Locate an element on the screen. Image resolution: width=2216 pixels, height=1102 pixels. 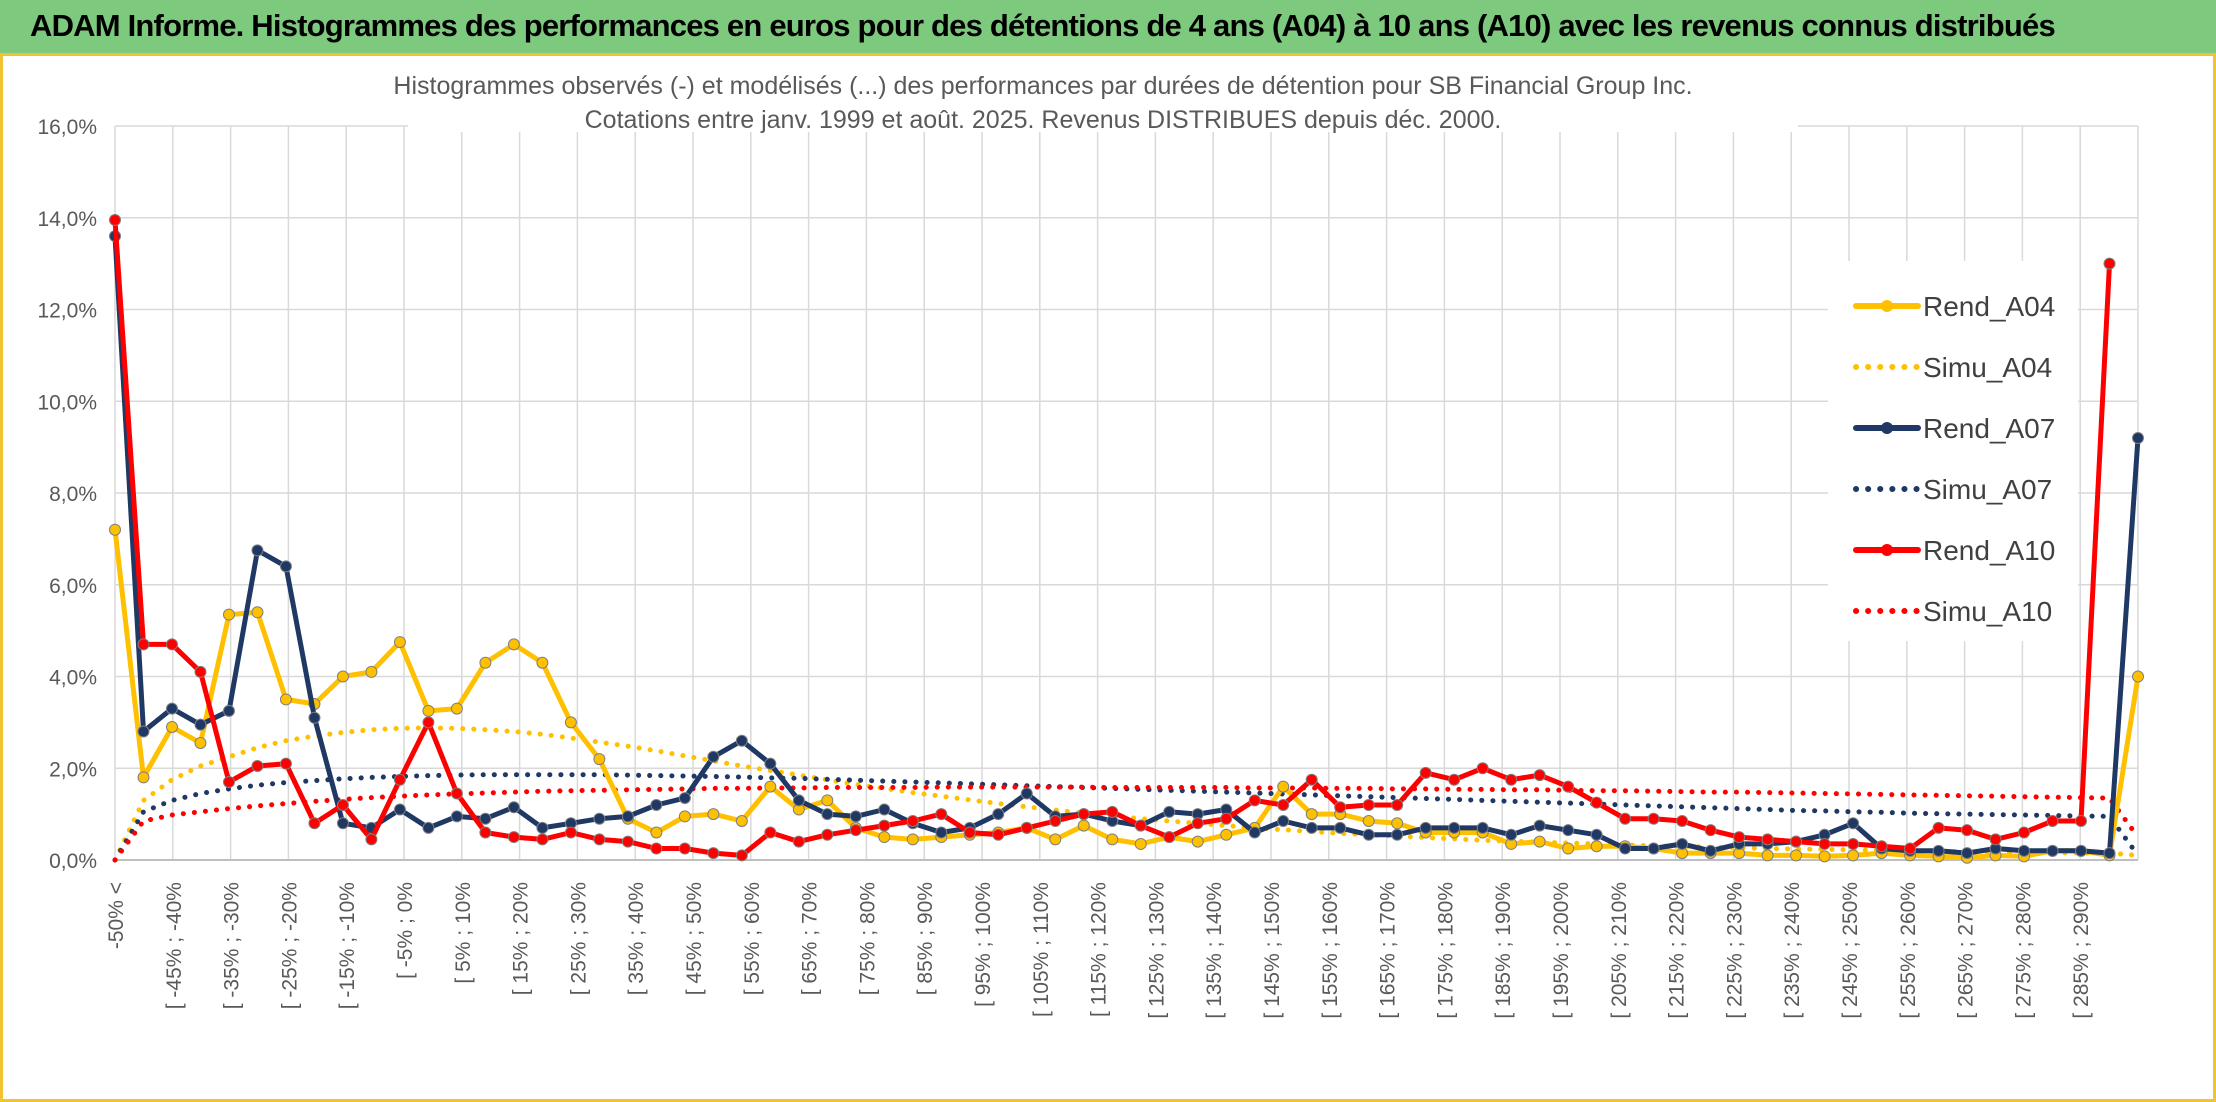
y-tick-label: 10,0% is located at coordinates (67, 402).